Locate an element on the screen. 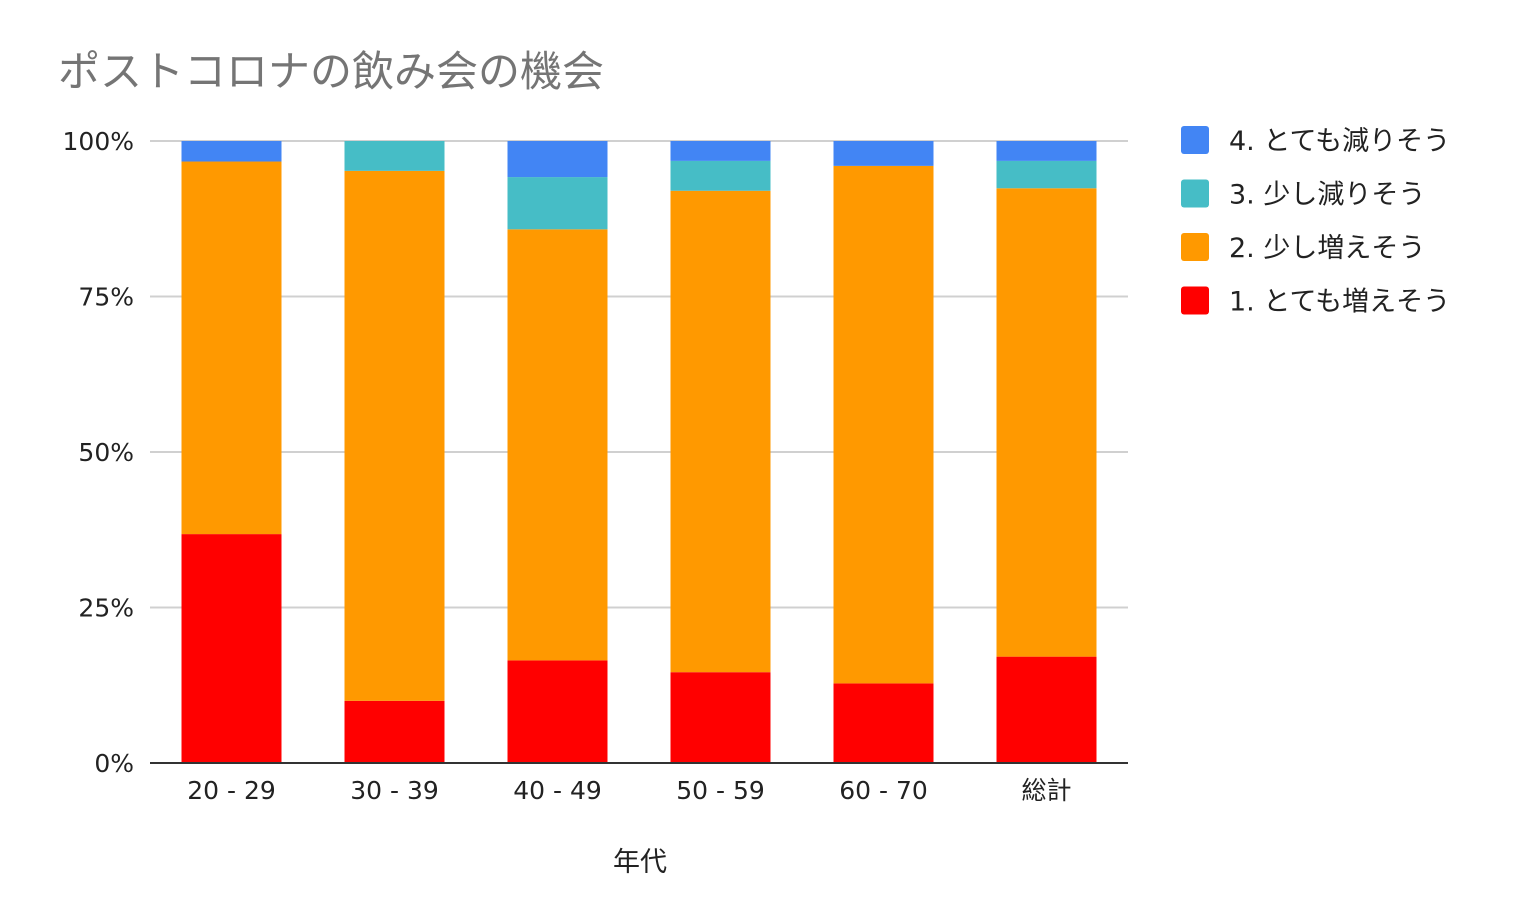  y-tick-label: 0% is located at coordinates (114, 763).